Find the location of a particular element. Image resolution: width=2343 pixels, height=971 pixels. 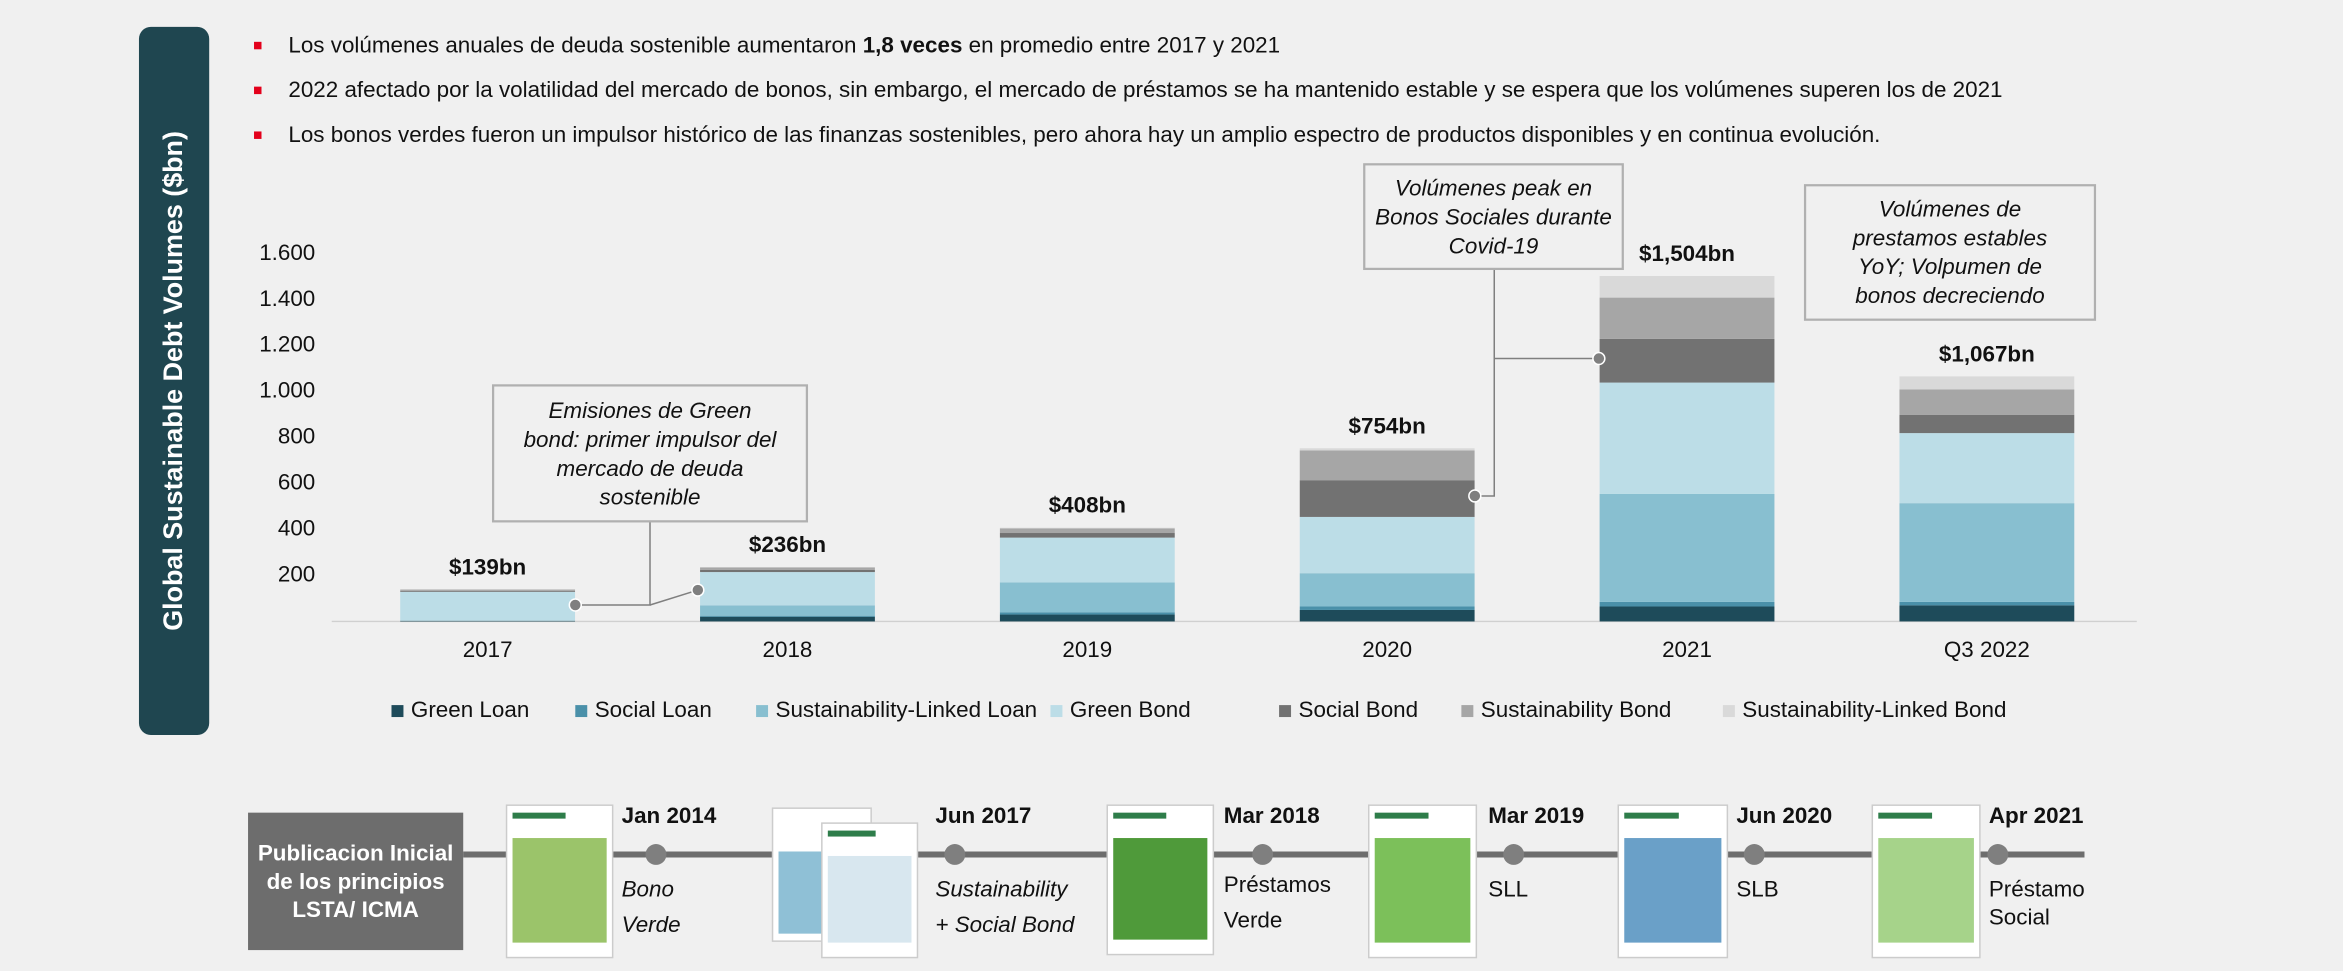

legend-label: Sustainability-Linked Loan is located at coordinates (907, 709).